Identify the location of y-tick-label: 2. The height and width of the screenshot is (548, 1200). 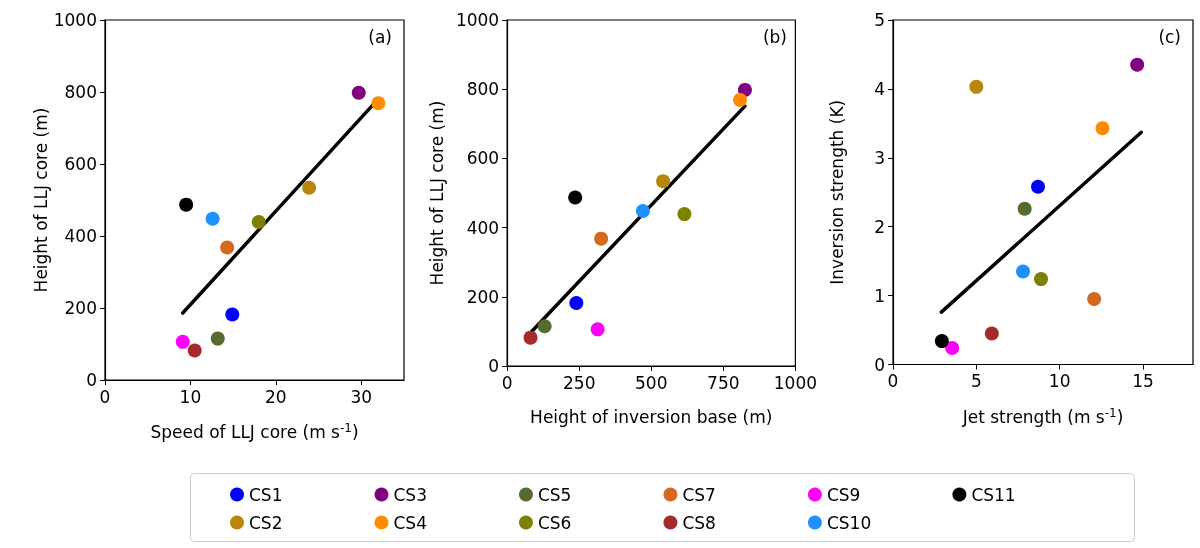
(879, 226).